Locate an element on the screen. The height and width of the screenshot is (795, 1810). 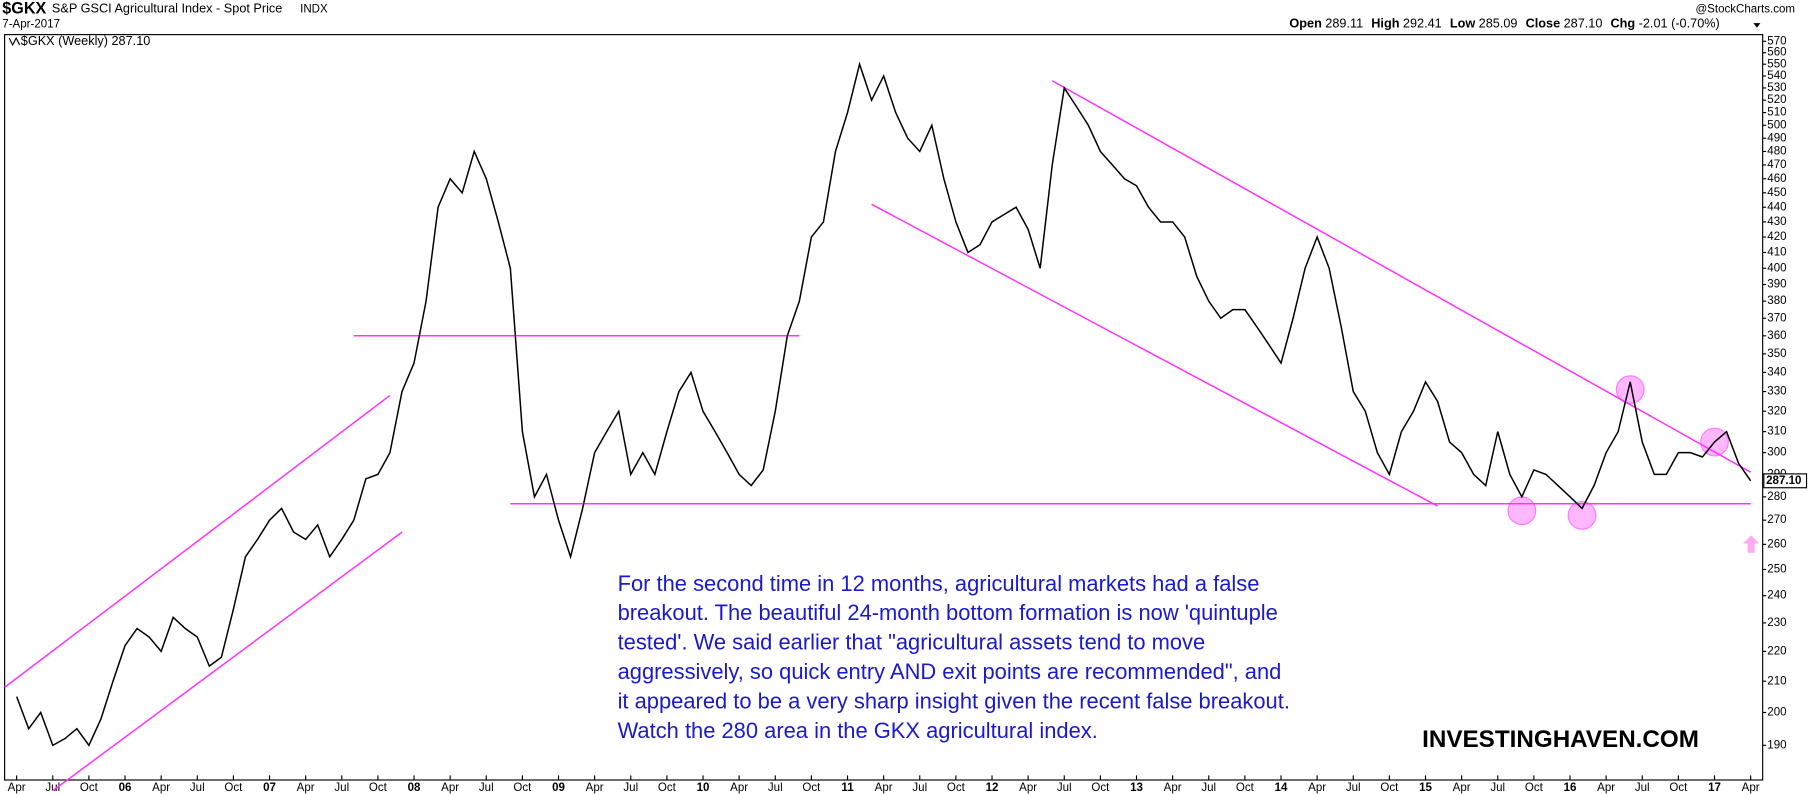
x-tick-label: 15 is located at coordinates (1425, 788).